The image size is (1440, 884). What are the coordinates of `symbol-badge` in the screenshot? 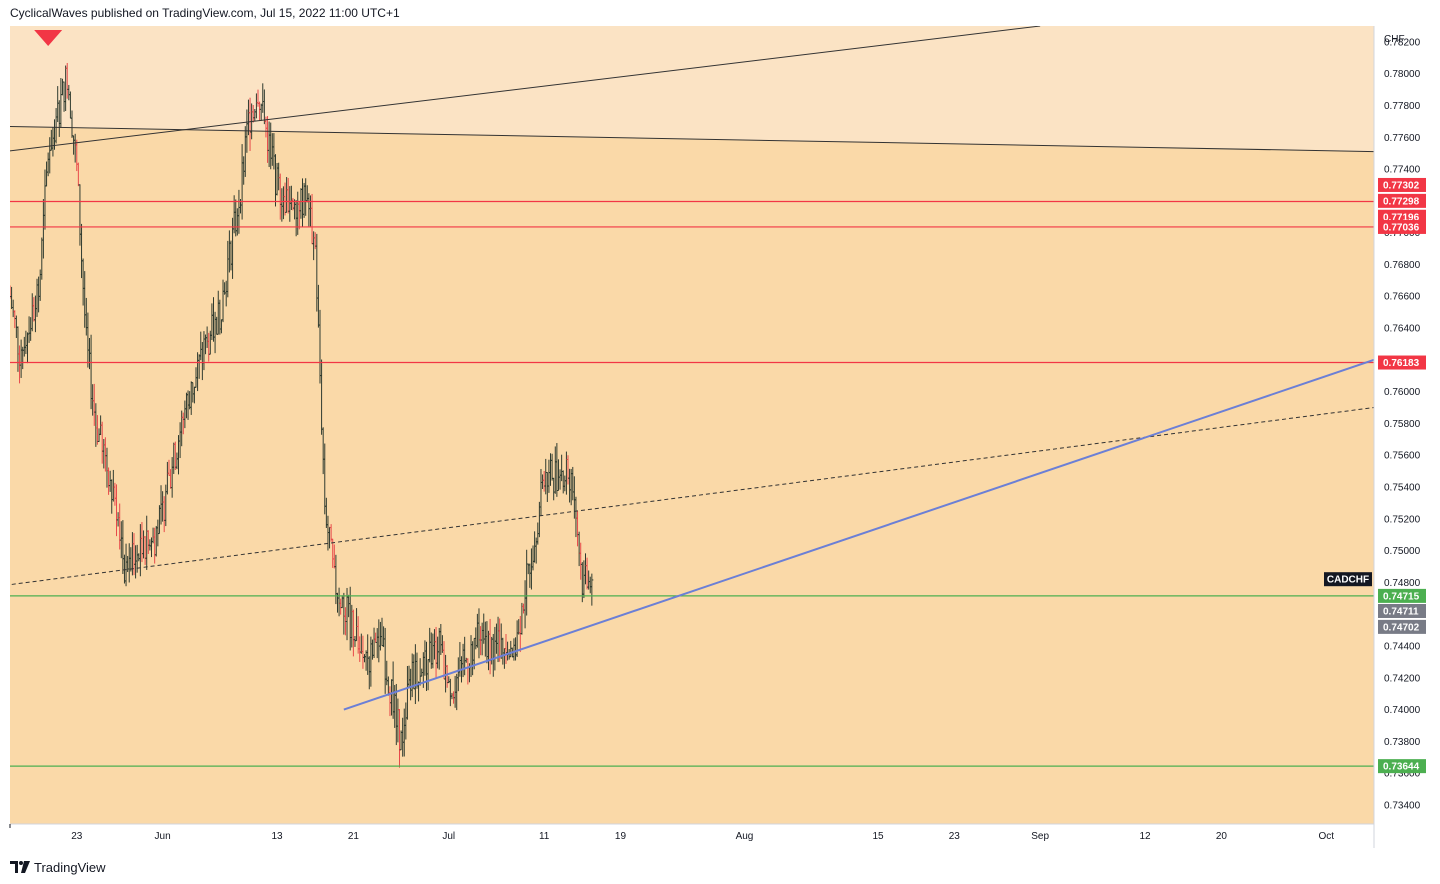 It's located at (1348, 579).